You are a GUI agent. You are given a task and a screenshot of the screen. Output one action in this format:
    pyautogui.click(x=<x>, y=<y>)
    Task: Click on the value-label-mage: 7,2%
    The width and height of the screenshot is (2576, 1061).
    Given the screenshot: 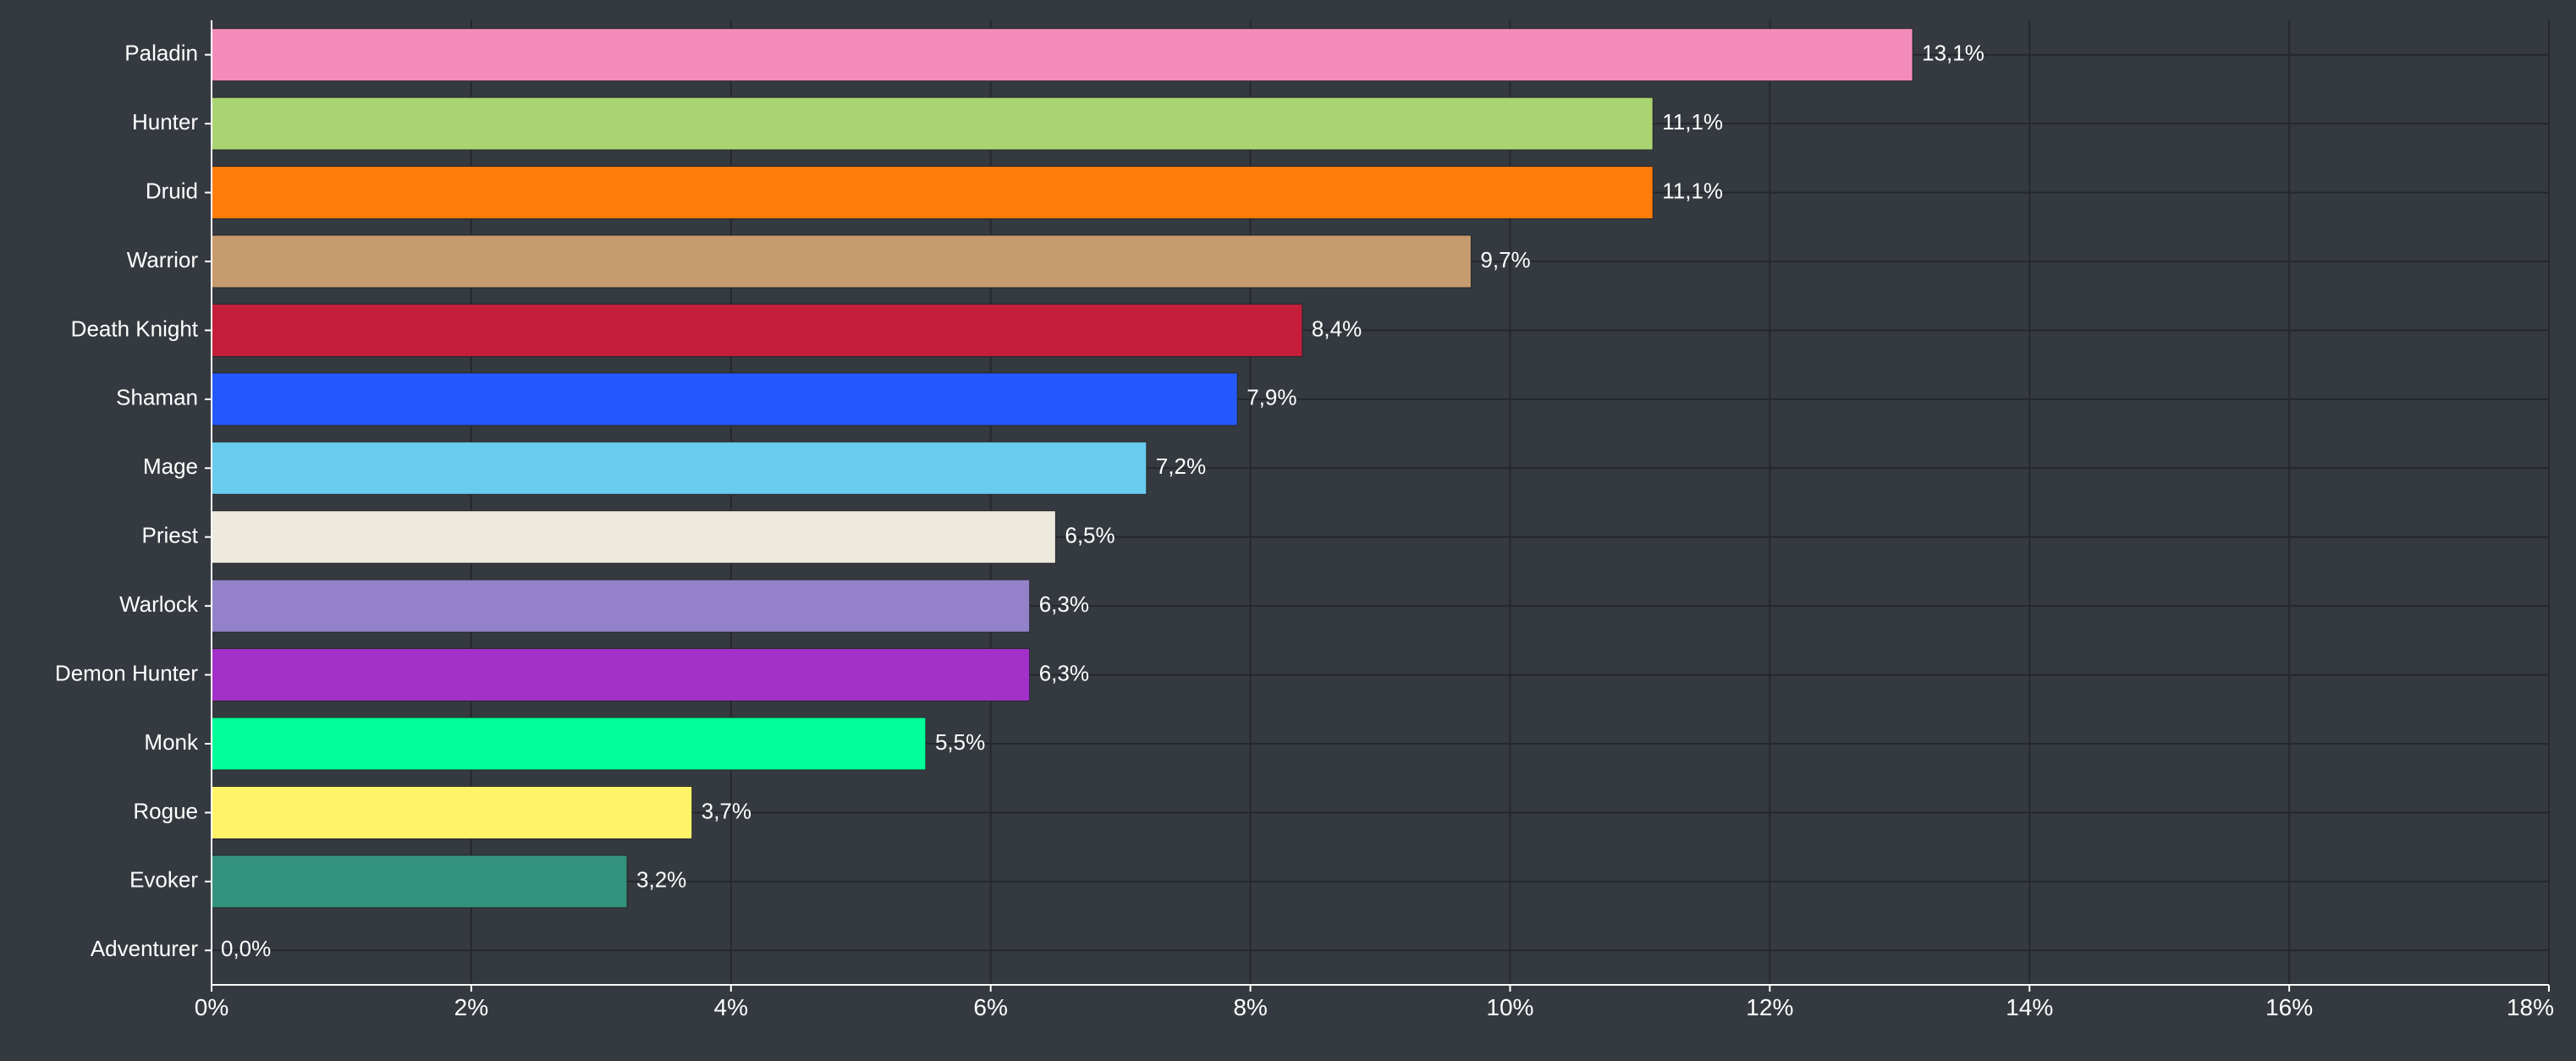 What is the action you would take?
    pyautogui.click(x=1181, y=466)
    